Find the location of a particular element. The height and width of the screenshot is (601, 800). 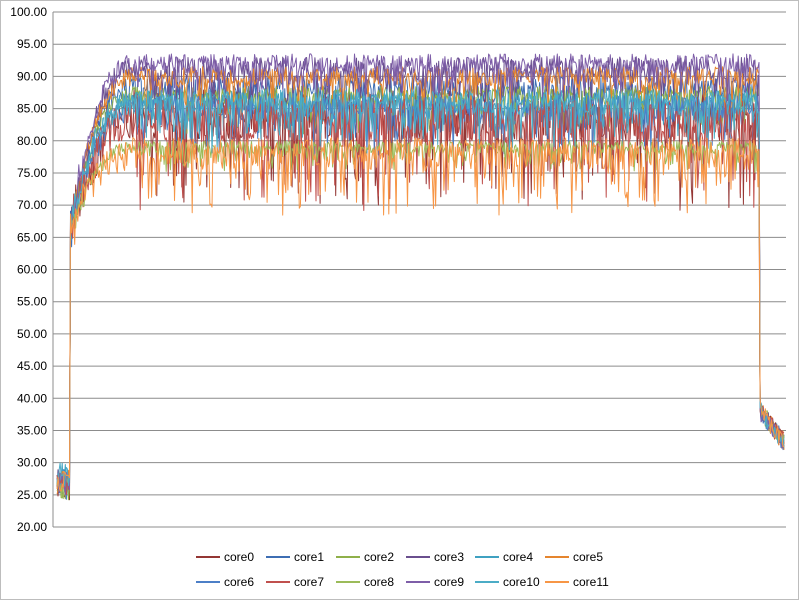

y-tick-label: 60.00 is located at coordinates (32, 270).